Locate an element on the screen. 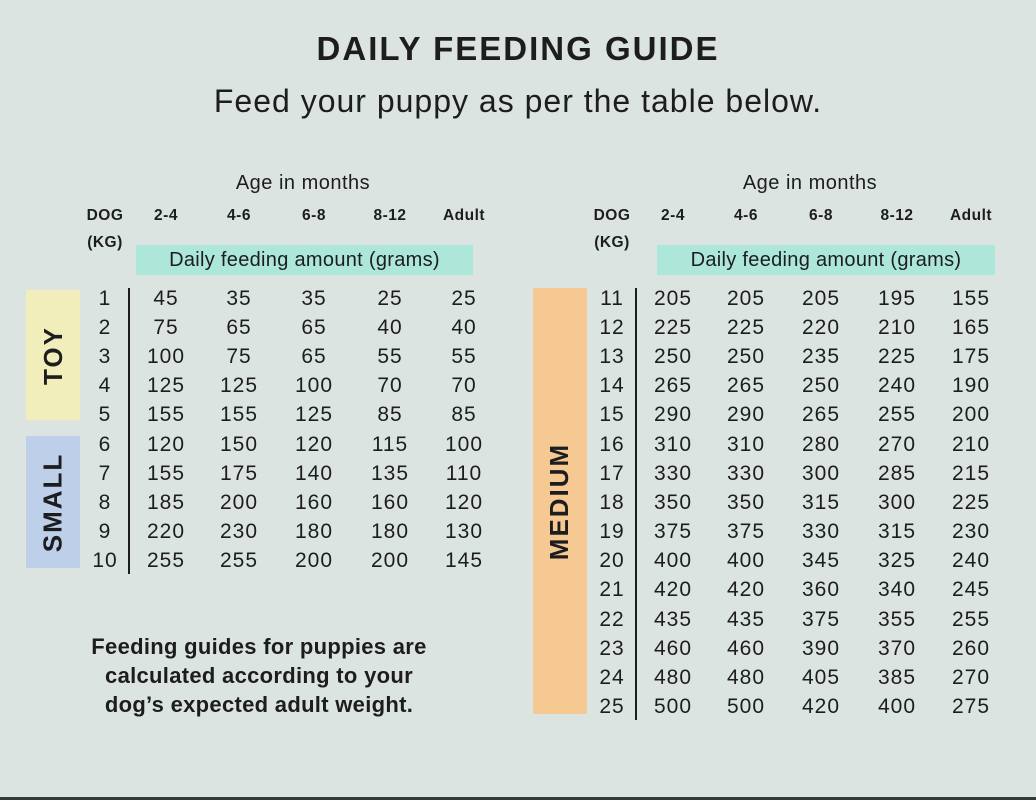 The width and height of the screenshot is (1036, 800). age-column-header: 6-8 is located at coordinates (314, 215).